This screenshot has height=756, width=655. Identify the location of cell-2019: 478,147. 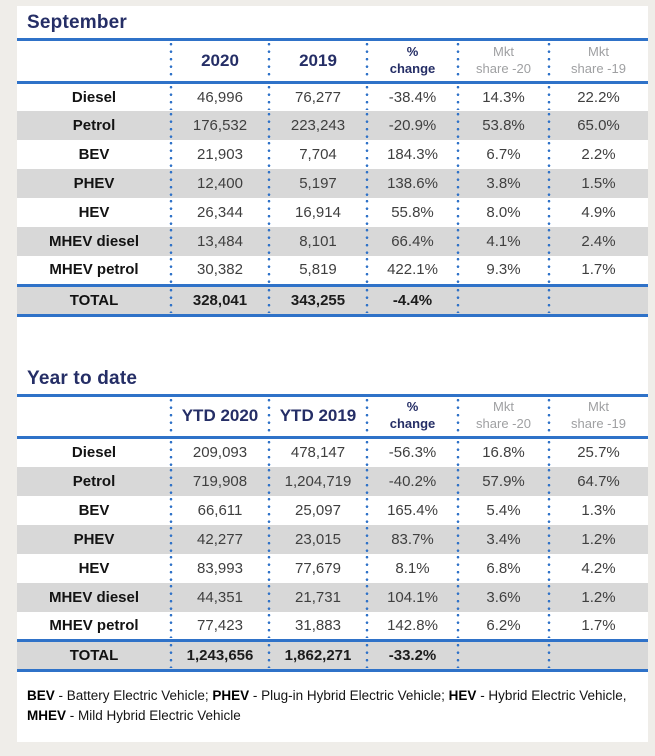
(317, 452).